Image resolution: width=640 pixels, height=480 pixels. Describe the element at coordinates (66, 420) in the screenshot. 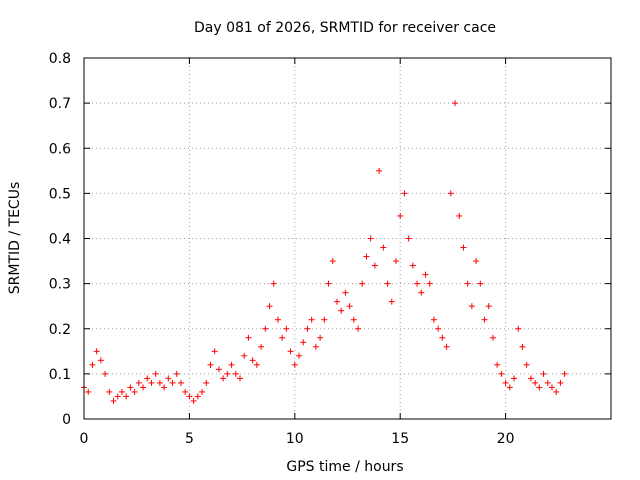

I see `y-tick-label: 0` at that location.